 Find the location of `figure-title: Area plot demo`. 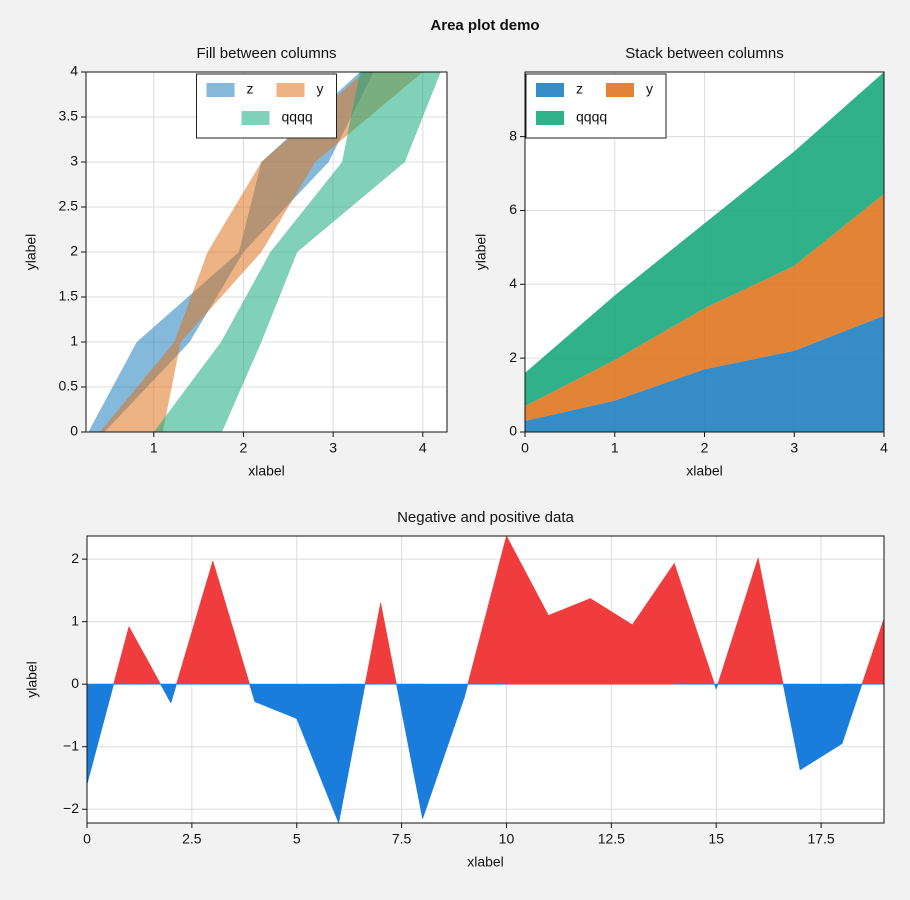

figure-title: Area plot demo is located at coordinates (484, 25).